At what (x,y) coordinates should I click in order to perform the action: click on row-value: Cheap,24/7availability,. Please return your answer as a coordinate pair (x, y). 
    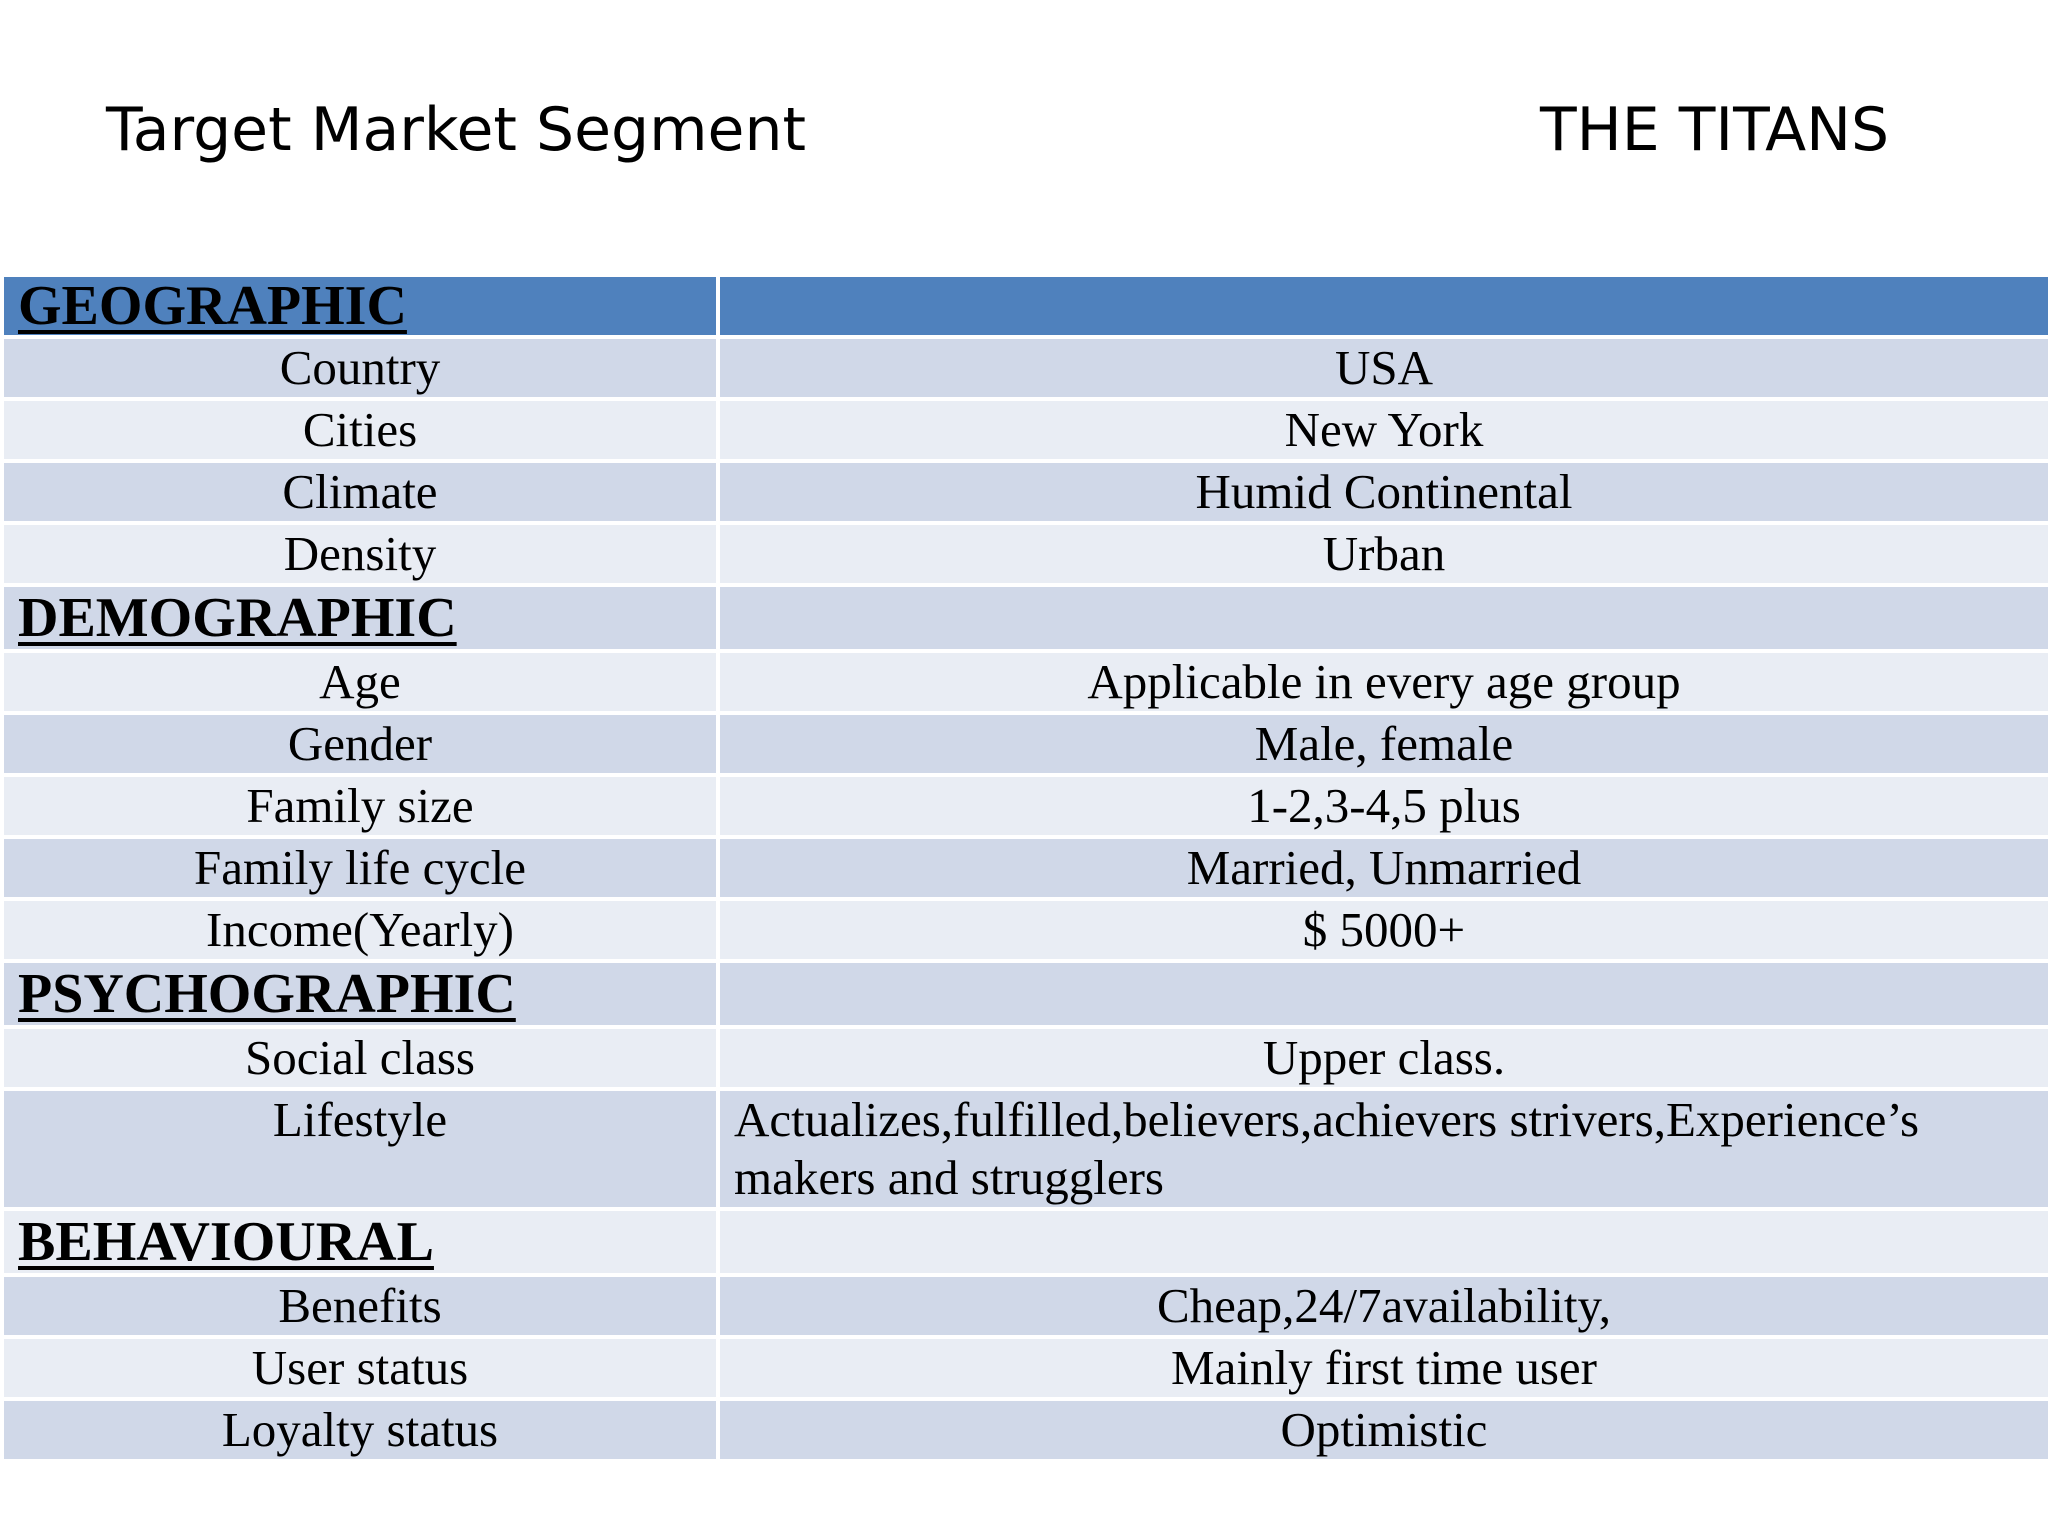
    Looking at the image, I should click on (1382, 1306).